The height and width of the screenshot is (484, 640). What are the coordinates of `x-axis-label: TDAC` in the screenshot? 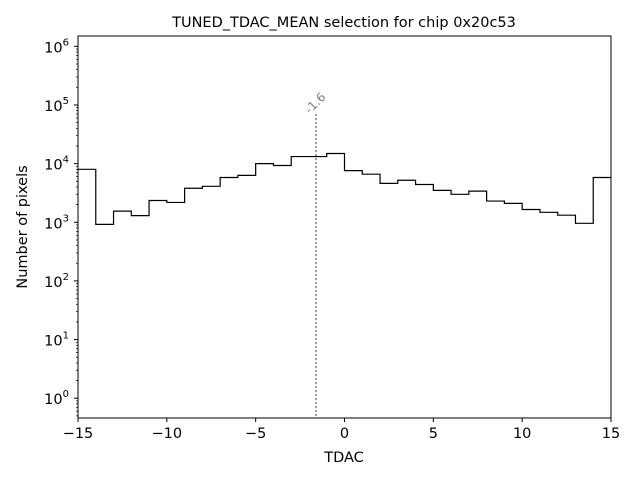 It's located at (343, 458).